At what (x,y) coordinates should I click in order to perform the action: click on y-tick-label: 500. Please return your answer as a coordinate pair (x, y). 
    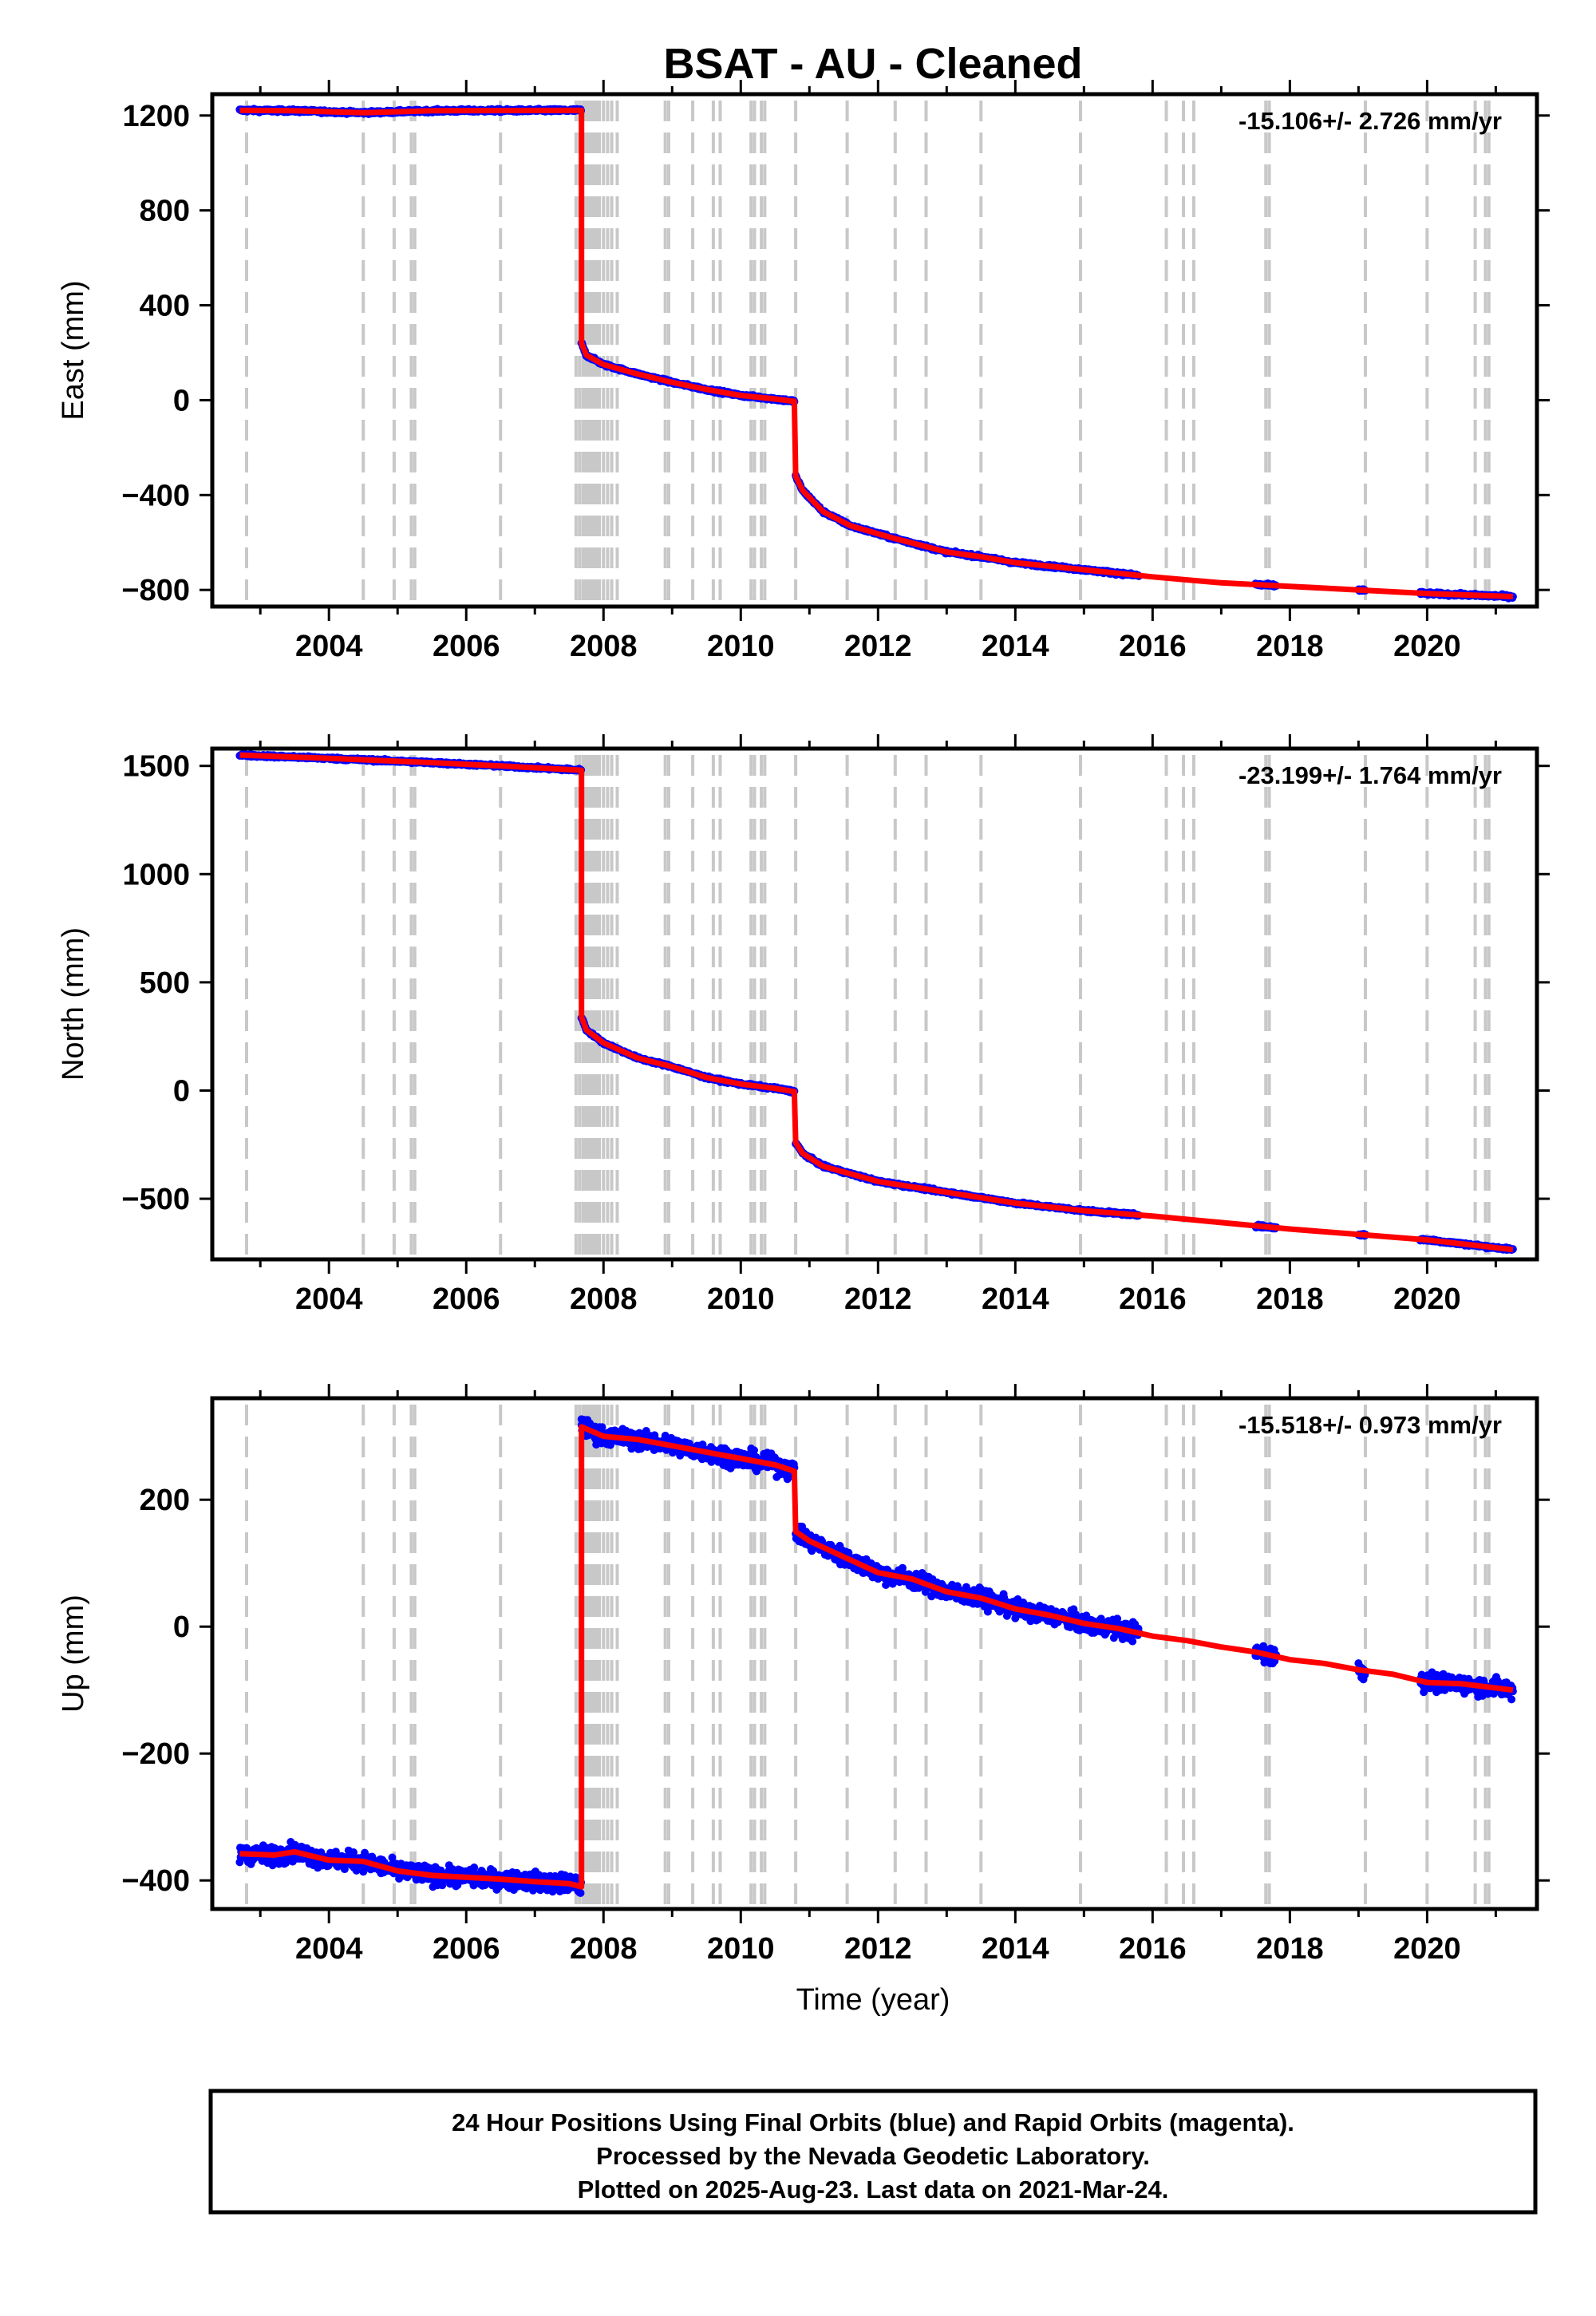
    Looking at the image, I should click on (165, 983).